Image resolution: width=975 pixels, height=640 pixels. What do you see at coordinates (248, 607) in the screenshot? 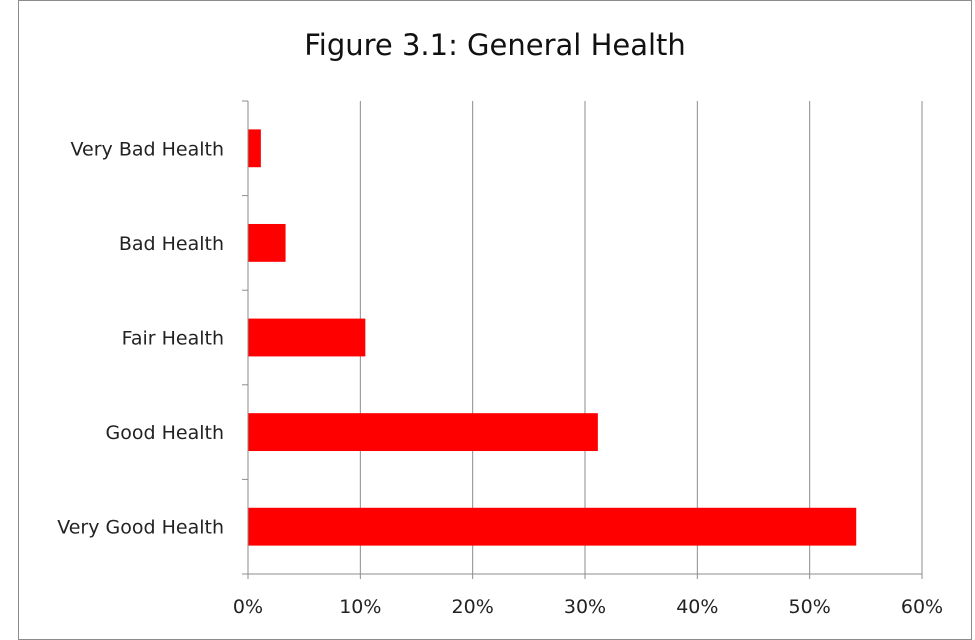
I see `x-tick-label: 0%` at bounding box center [248, 607].